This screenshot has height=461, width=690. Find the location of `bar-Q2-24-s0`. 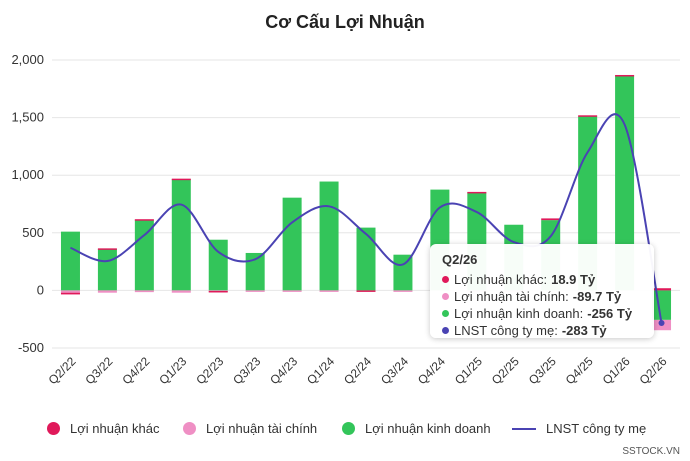

bar-Q2-24-s0 is located at coordinates (366, 291).